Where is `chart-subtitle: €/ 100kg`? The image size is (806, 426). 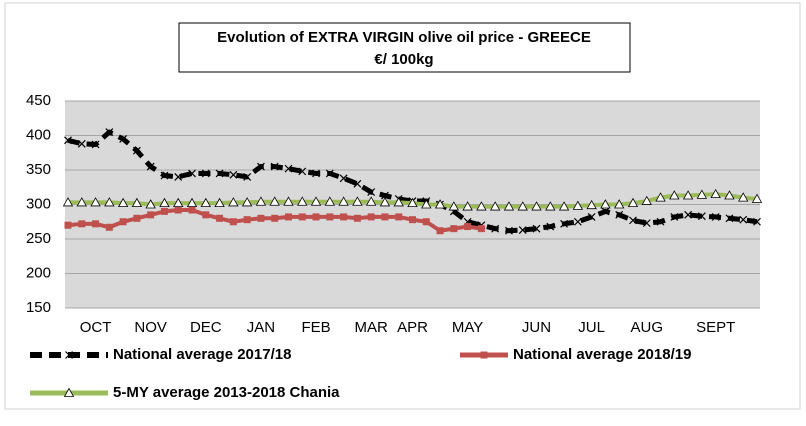
chart-subtitle: €/ 100kg is located at coordinates (403, 59).